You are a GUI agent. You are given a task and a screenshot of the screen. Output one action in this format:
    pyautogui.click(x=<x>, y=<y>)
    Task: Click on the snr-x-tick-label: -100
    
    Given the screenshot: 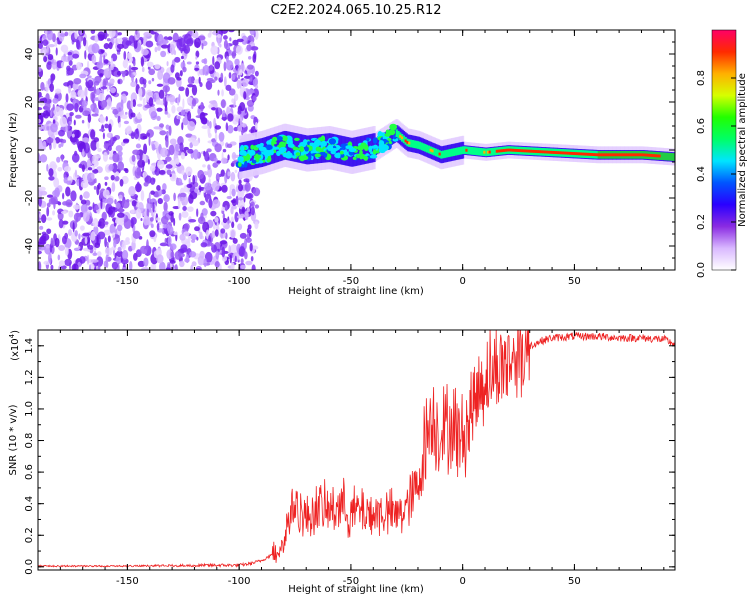 What is the action you would take?
    pyautogui.click(x=239, y=581)
    